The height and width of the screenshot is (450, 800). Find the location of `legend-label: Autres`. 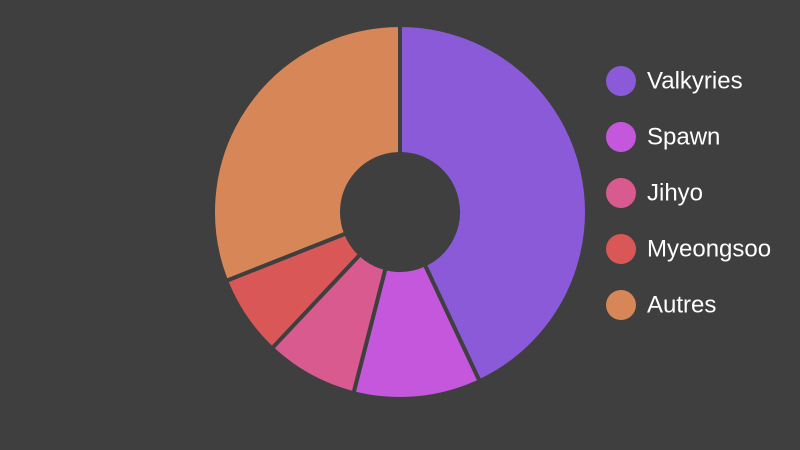

legend-label: Autres is located at coordinates (681, 304).